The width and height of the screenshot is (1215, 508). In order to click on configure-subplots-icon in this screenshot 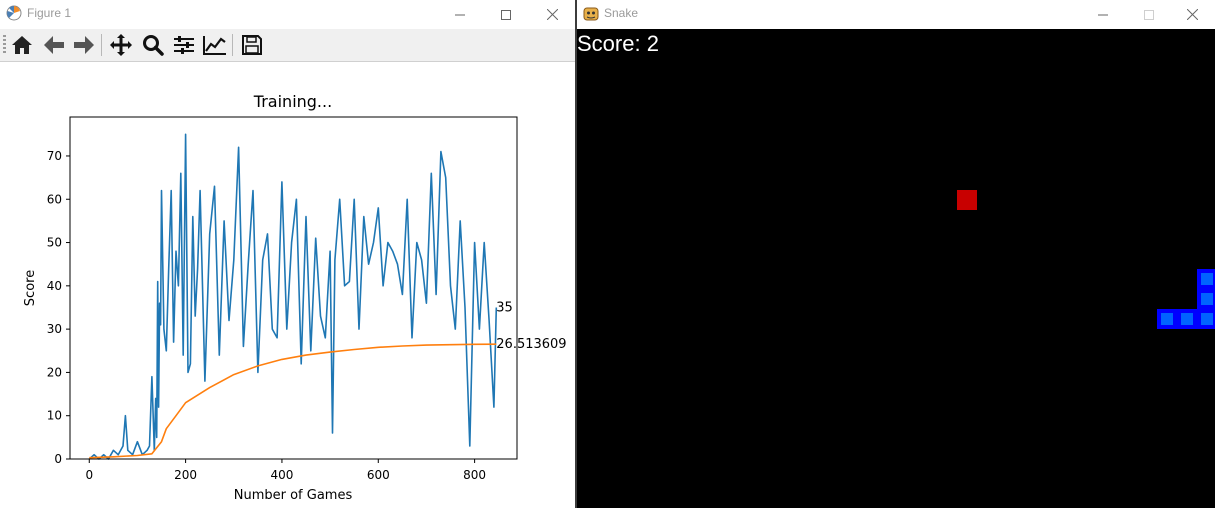, I will do `click(184, 45)`.